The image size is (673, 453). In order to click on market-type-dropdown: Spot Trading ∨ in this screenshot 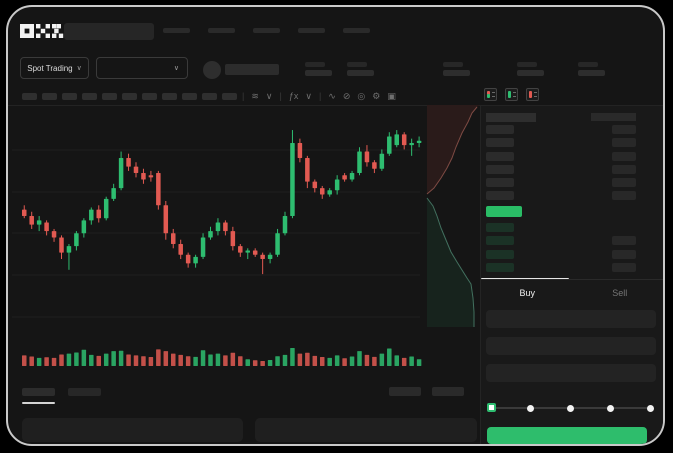, I will do `click(54, 68)`.